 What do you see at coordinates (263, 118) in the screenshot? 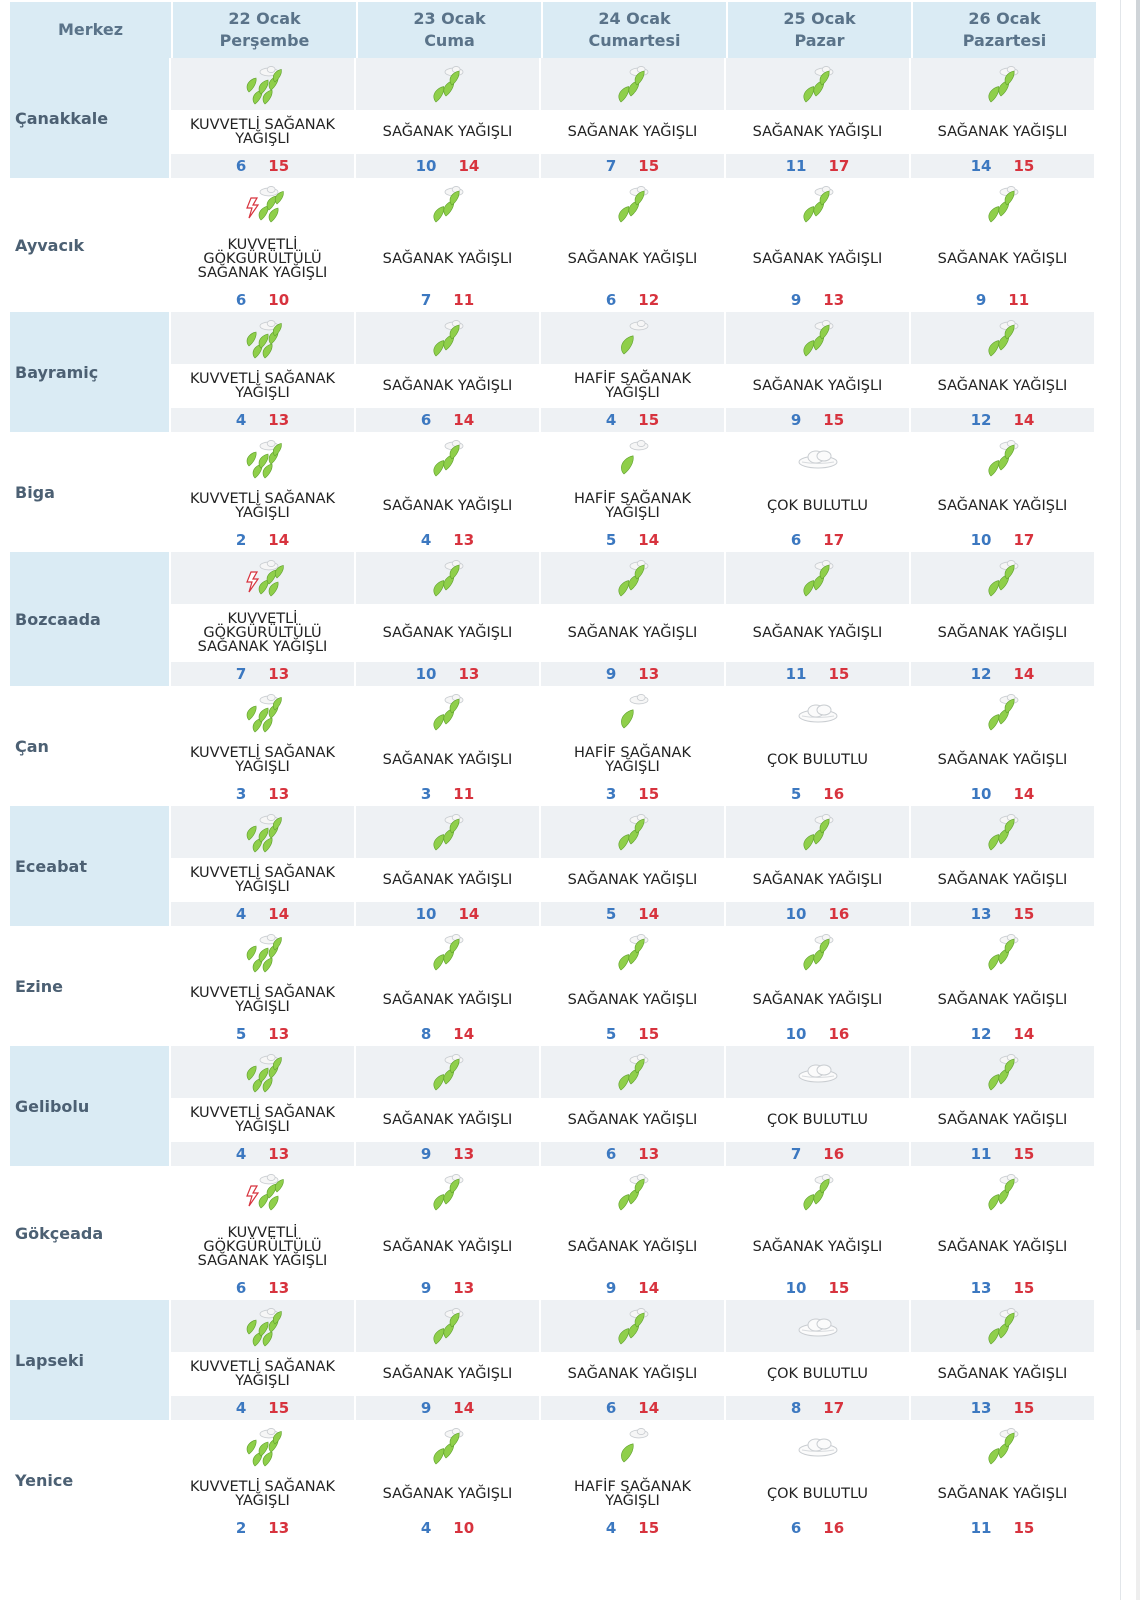
I see `forecast-cell: KUVVETLİ SAĞANAK YAĞIŞLI 6 15` at bounding box center [263, 118].